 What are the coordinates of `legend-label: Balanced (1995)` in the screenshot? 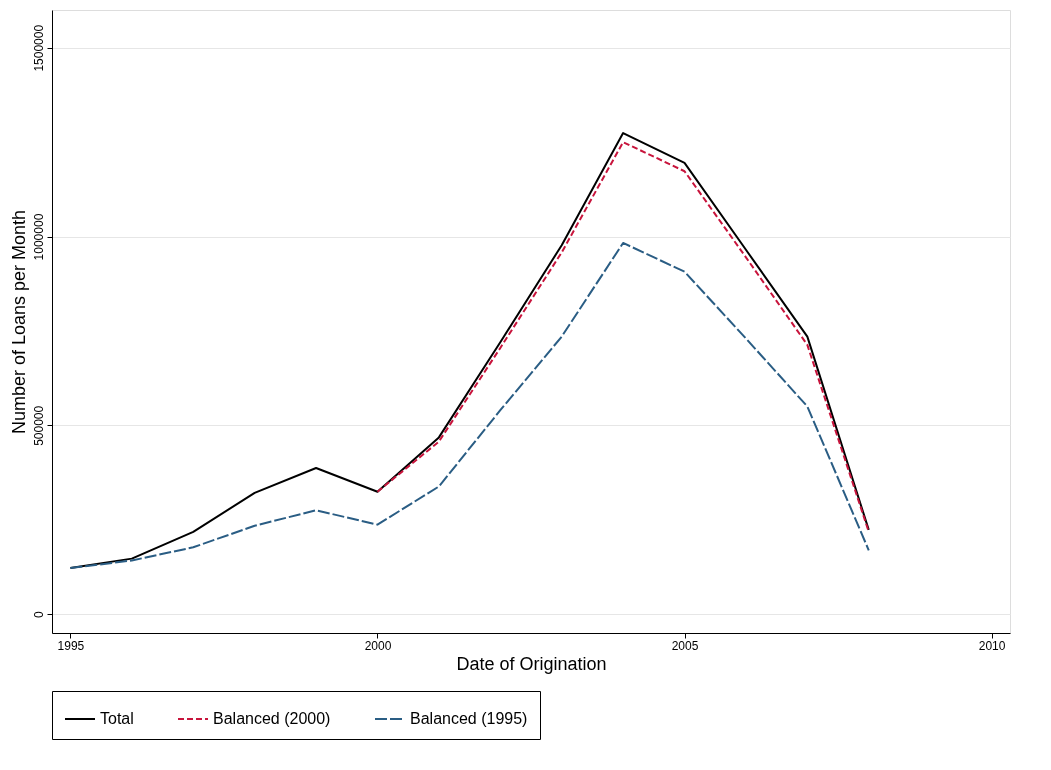 It's located at (469, 718).